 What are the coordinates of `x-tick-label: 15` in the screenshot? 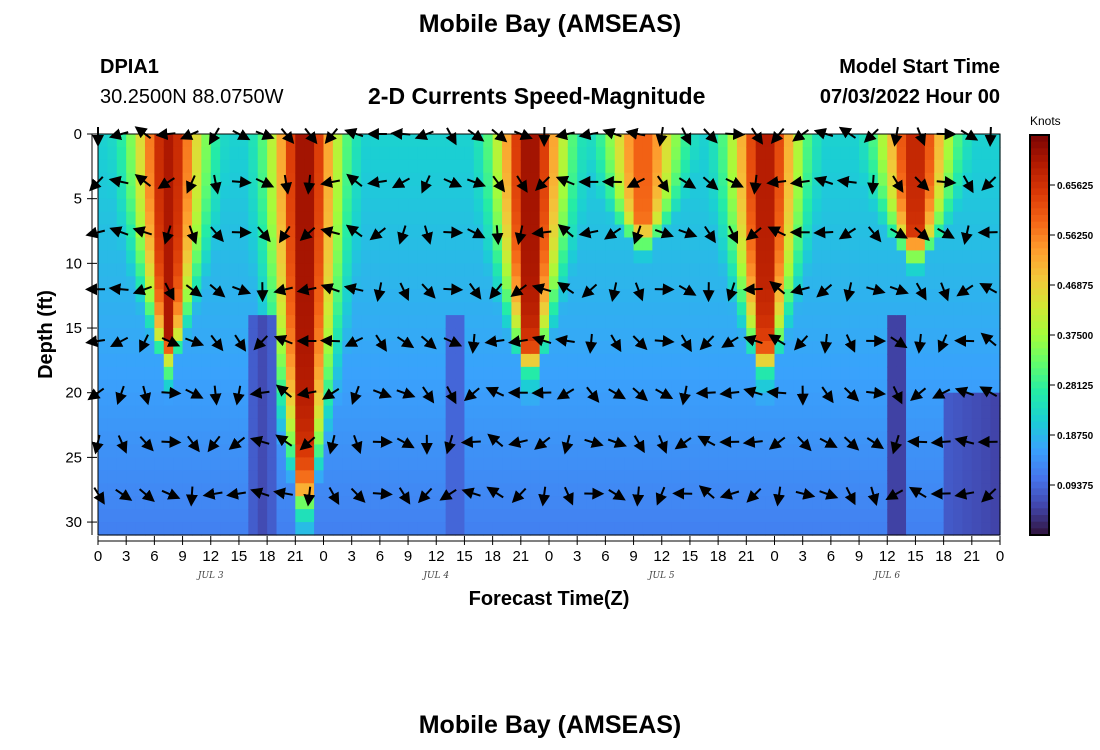 It's located at (239, 556).